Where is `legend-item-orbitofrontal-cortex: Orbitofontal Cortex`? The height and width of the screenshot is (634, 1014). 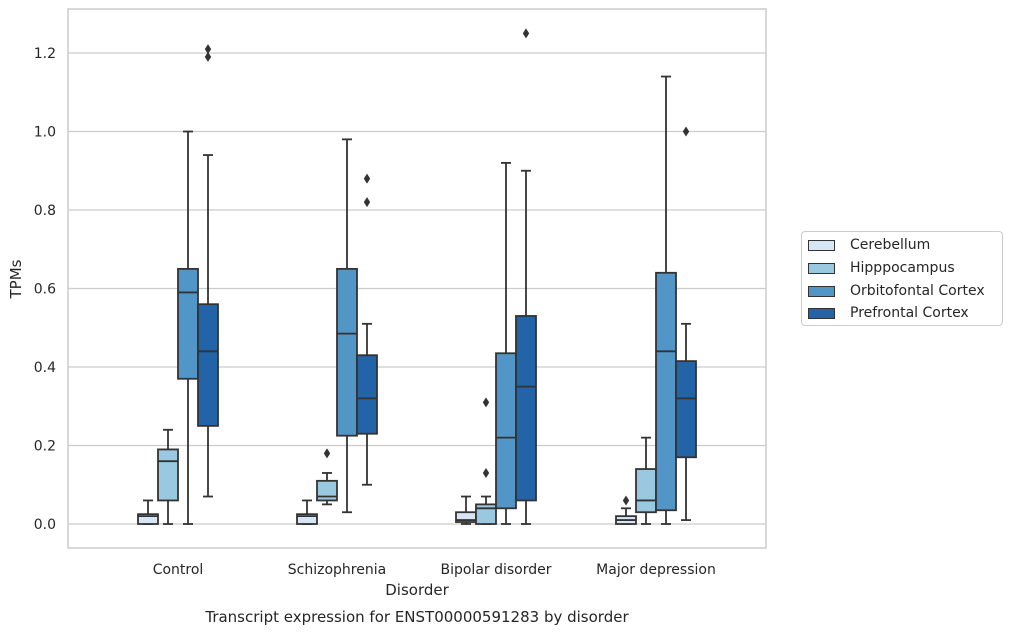 legend-item-orbitofrontal-cortex: Orbitofontal Cortex is located at coordinates (896, 291).